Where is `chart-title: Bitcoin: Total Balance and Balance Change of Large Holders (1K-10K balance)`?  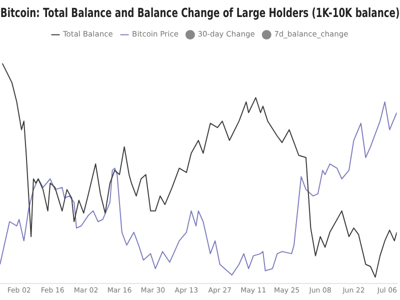 chart-title: Bitcoin: Total Balance and Balance Change of Large Holders (1K-10K balance) is located at coordinates (200, 12).